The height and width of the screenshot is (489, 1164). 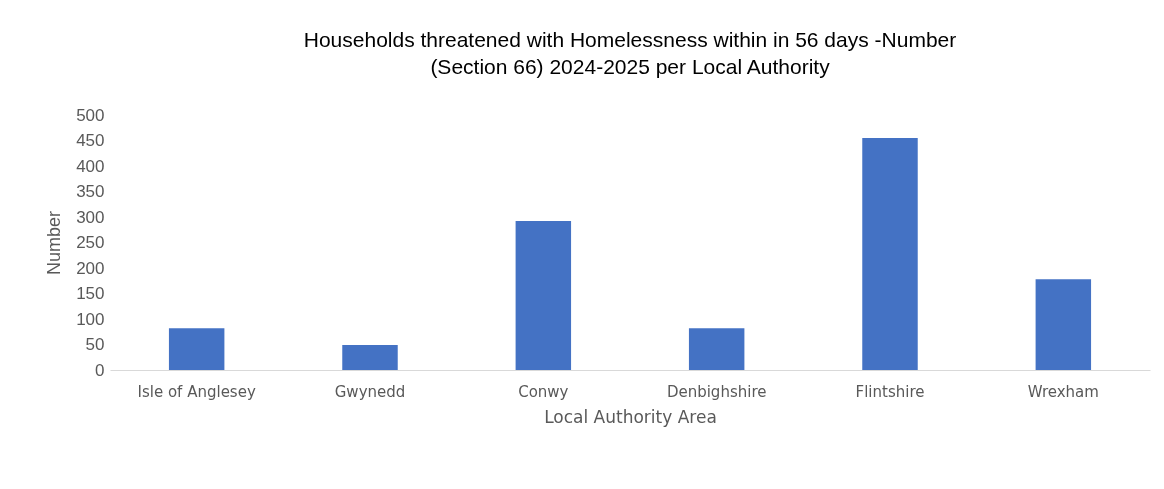 I want to click on y-tick-label: 300, so click(x=90, y=217).